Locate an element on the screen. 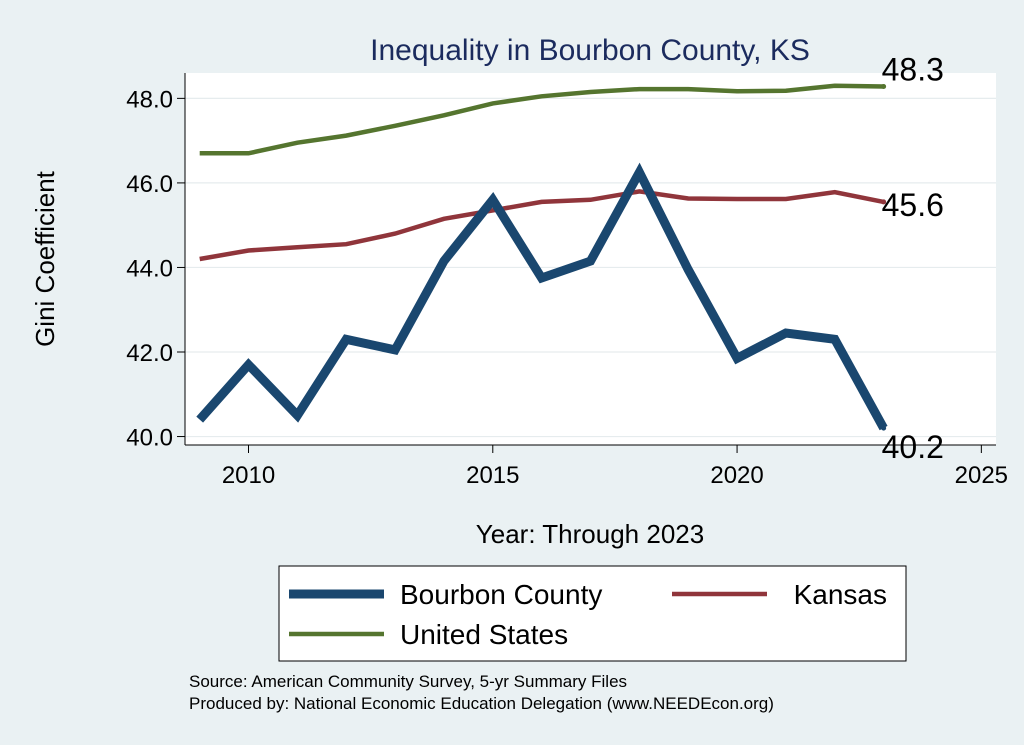 The height and width of the screenshot is (745, 1024). y-tick-label: 40.0 is located at coordinates (149, 438).